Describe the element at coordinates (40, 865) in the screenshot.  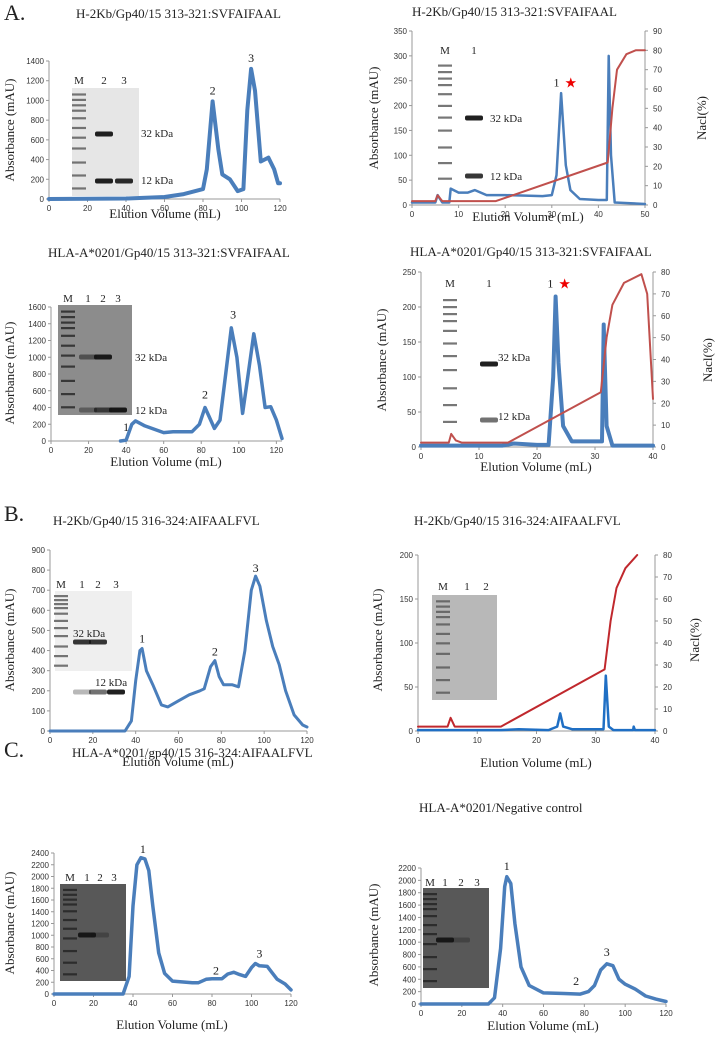
I see `y-tick-label: 2200` at that location.